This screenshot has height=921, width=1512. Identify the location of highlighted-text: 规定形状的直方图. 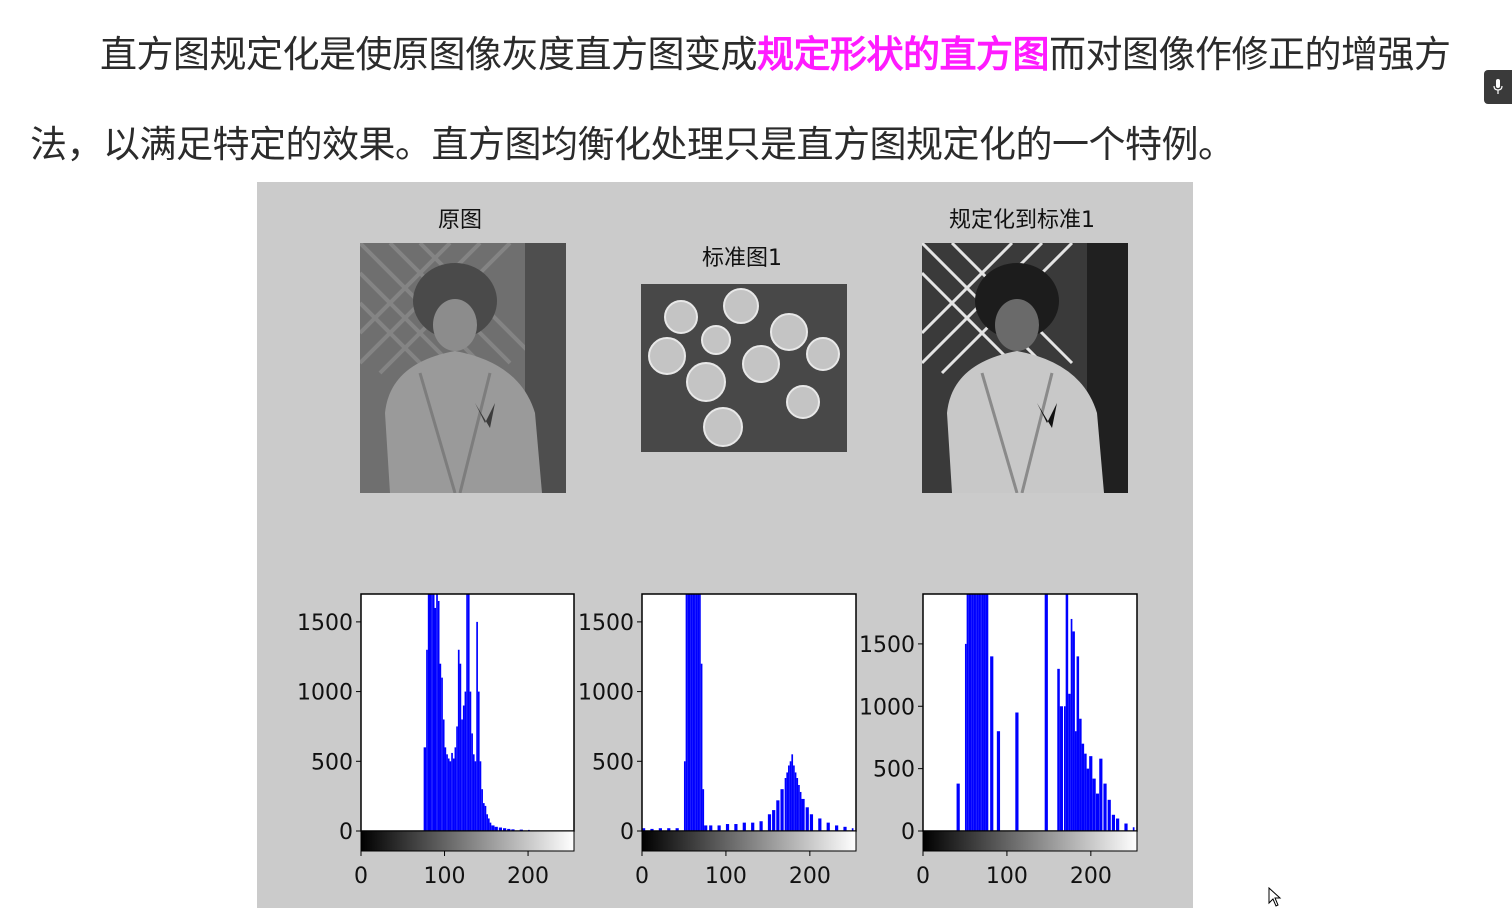
(903, 54).